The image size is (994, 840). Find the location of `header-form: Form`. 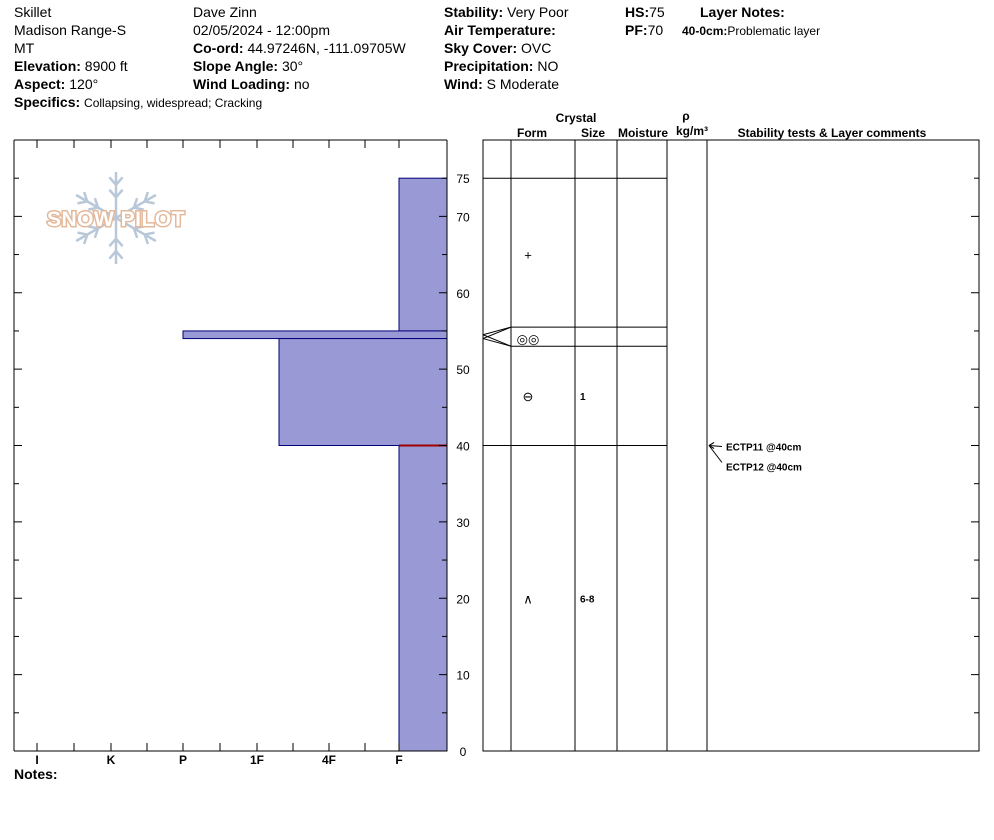

header-form: Form is located at coordinates (532, 133).